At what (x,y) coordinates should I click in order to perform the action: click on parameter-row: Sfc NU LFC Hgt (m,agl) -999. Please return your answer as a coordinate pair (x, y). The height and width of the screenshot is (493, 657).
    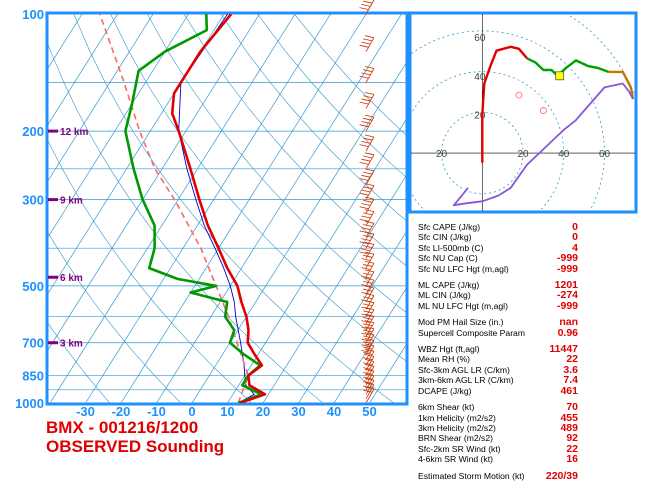
    Looking at the image, I should click on (498, 268).